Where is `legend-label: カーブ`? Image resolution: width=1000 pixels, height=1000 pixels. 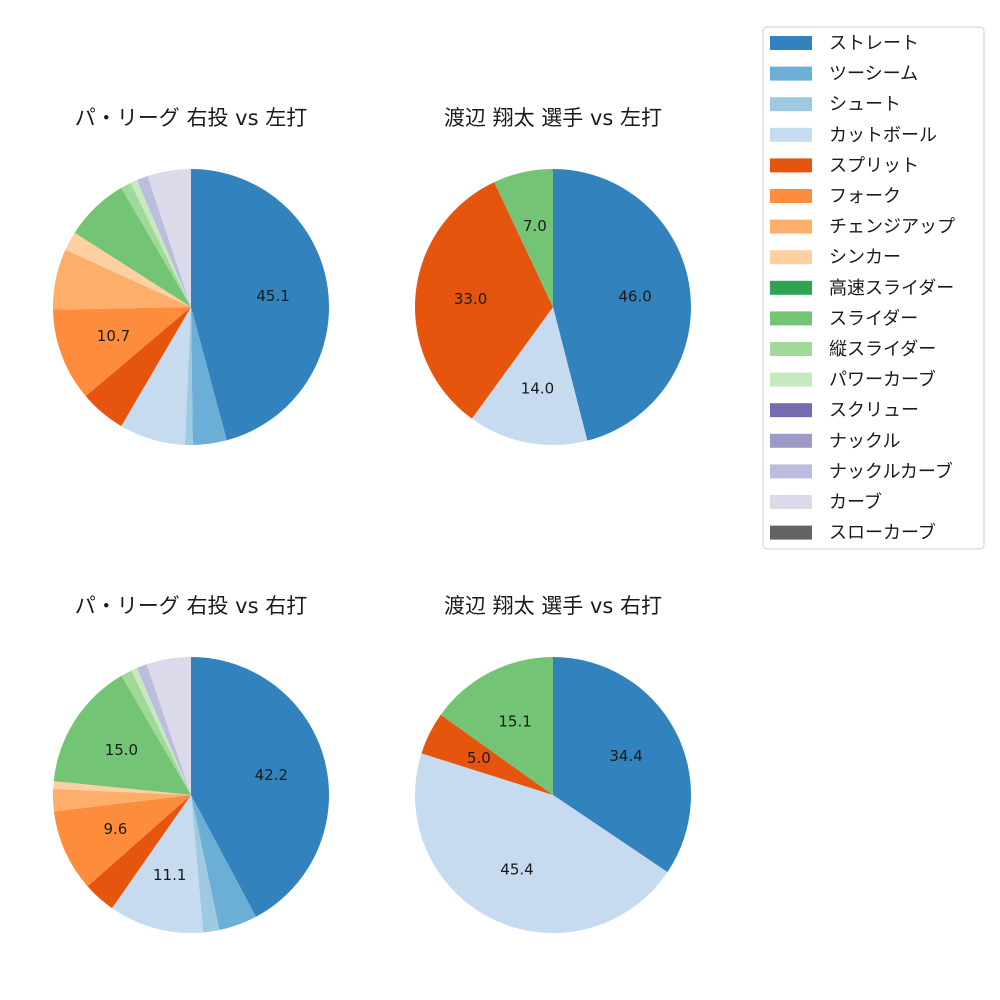 legend-label: カーブ is located at coordinates (855, 502).